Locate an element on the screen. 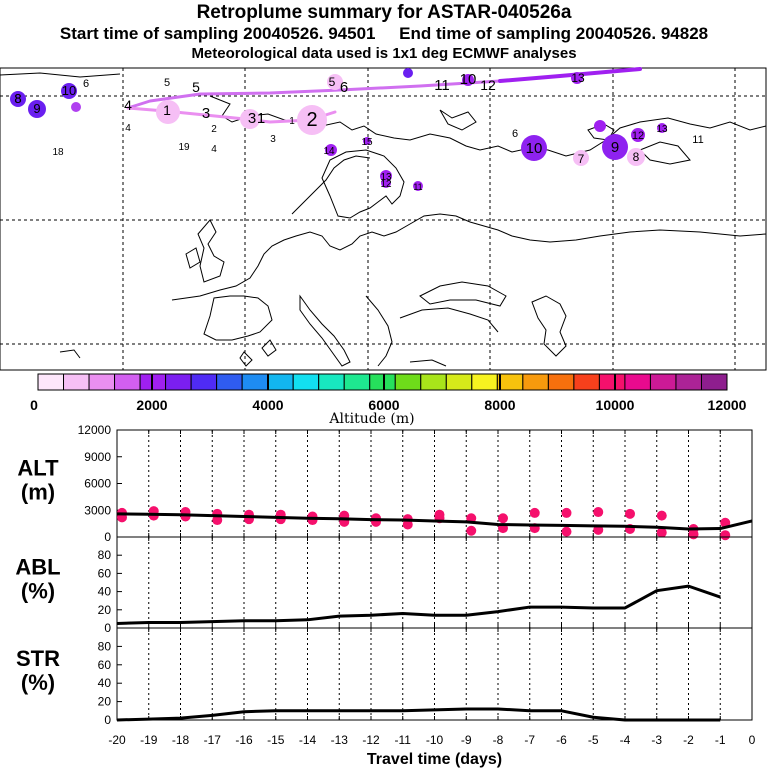  y-axis-label: ALT is located at coordinates (38, 468).